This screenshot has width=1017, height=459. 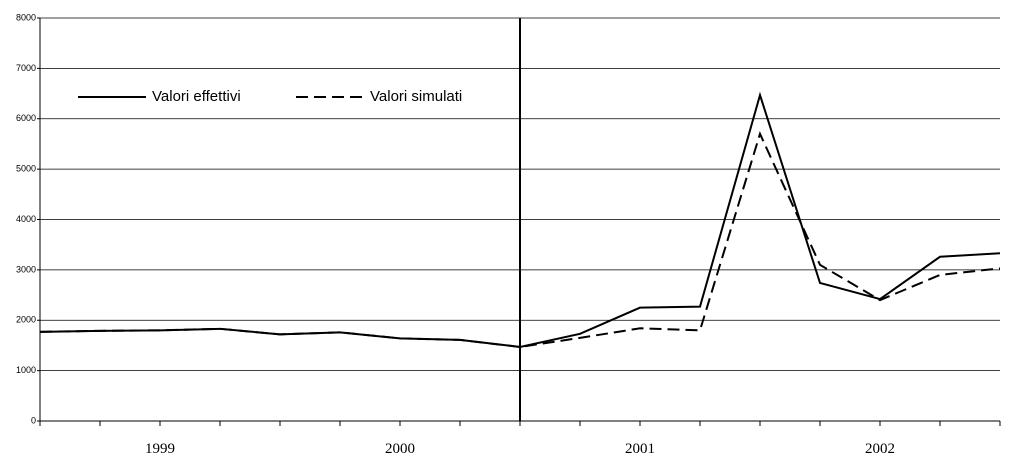 I want to click on y-tick-label: 4000, so click(x=26, y=219).